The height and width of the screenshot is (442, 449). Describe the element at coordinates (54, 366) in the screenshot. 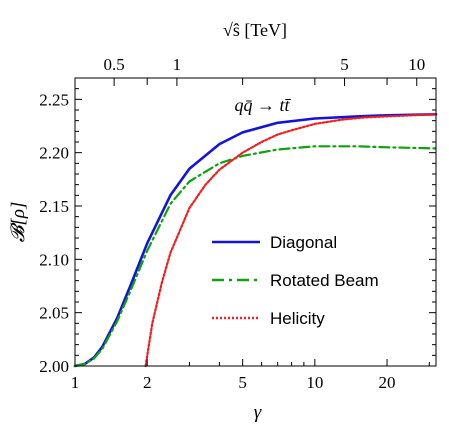

I see `y-tick-label: 2.00` at that location.